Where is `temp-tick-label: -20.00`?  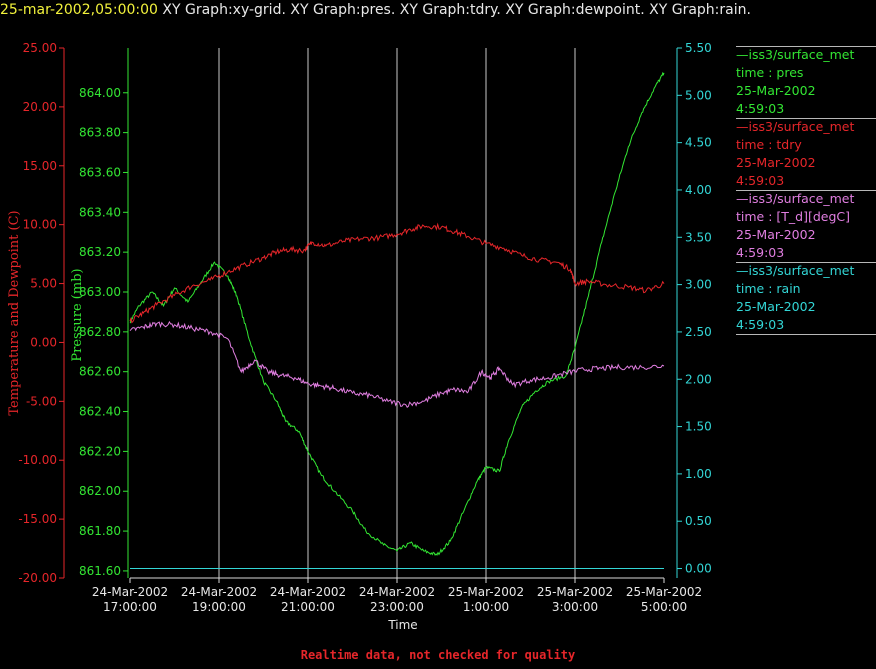 temp-tick-label: -20.00 is located at coordinates (37, 578).